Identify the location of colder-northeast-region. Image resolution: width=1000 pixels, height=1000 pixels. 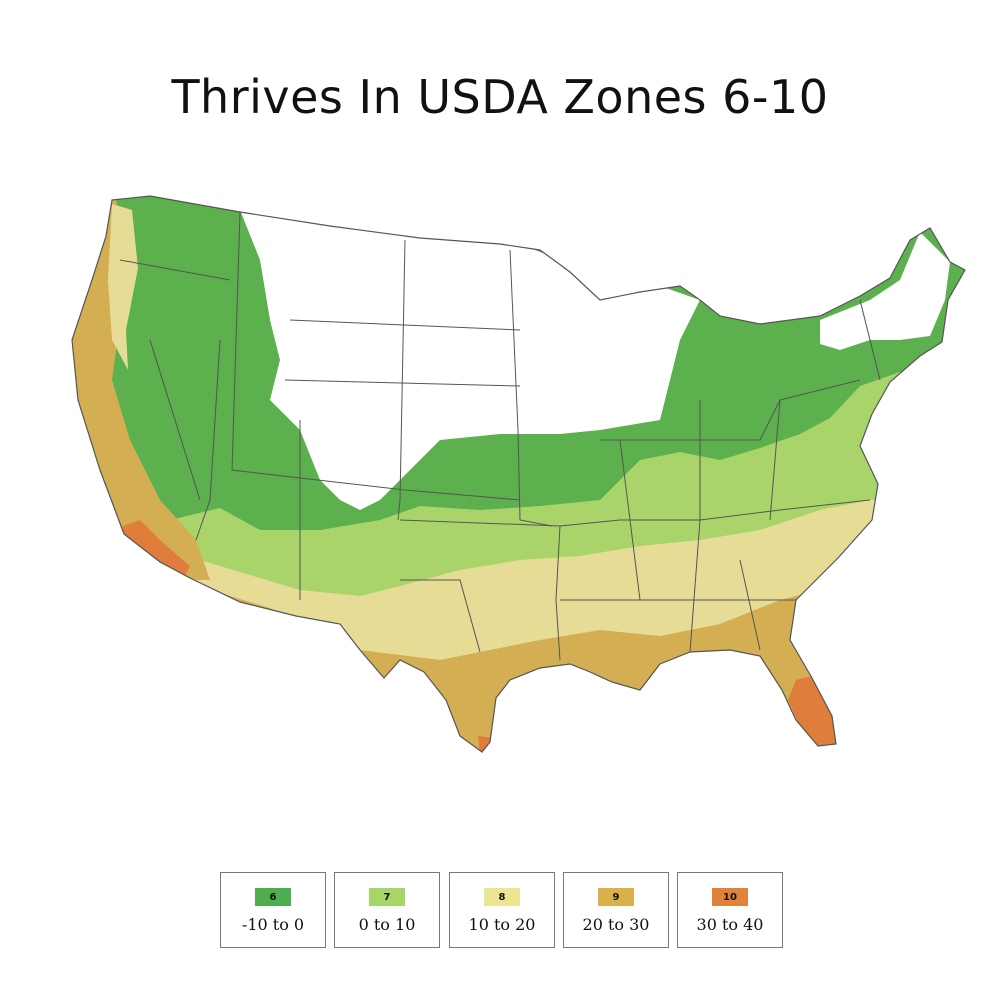
(885, 291).